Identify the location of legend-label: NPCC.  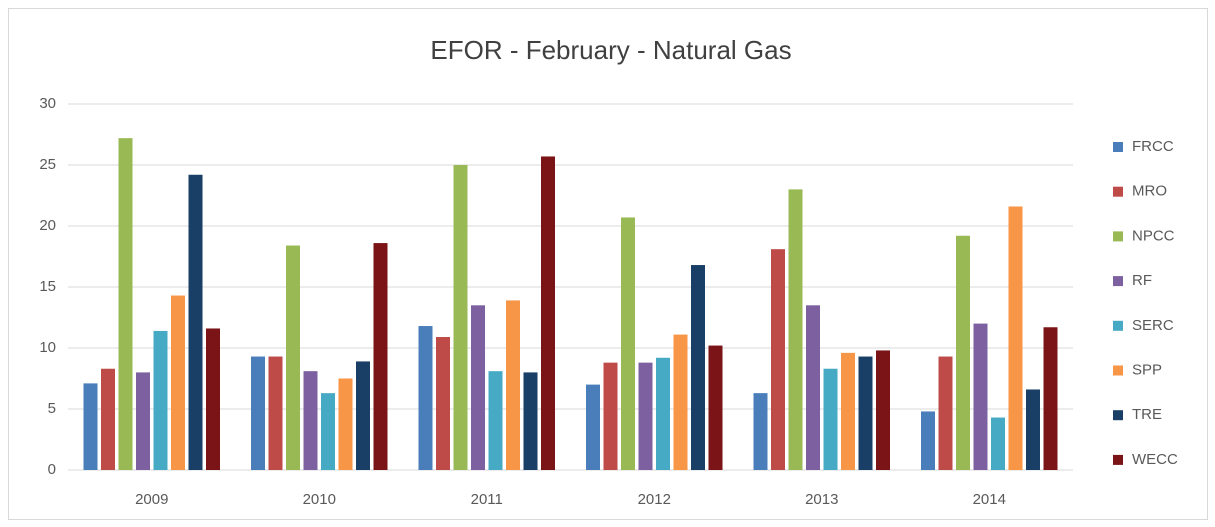
(1153, 235).